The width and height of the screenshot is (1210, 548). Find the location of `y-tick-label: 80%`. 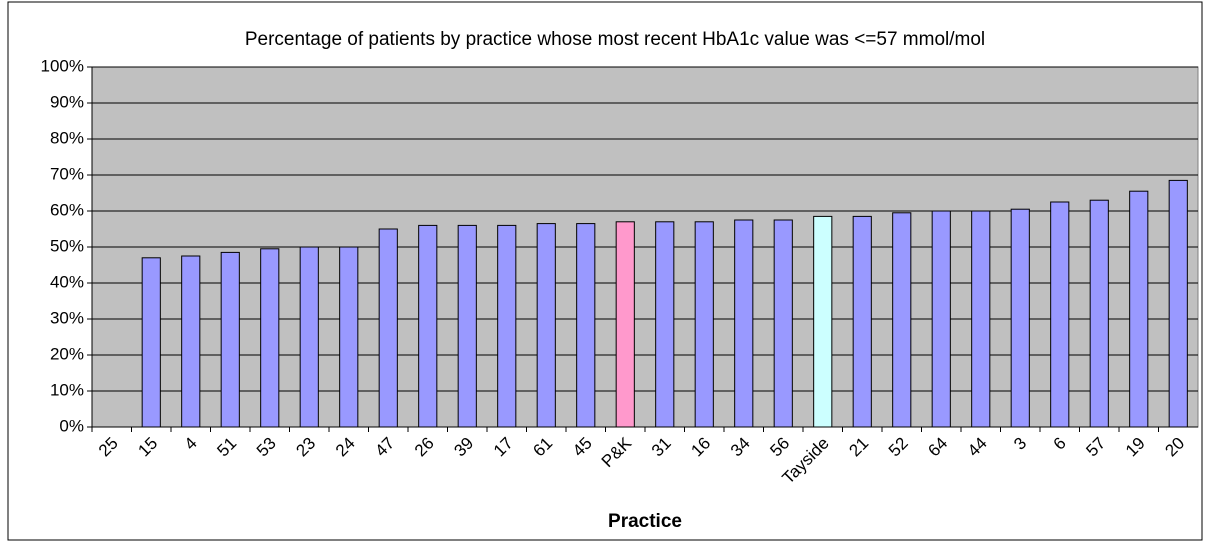

y-tick-label: 80% is located at coordinates (67, 137).